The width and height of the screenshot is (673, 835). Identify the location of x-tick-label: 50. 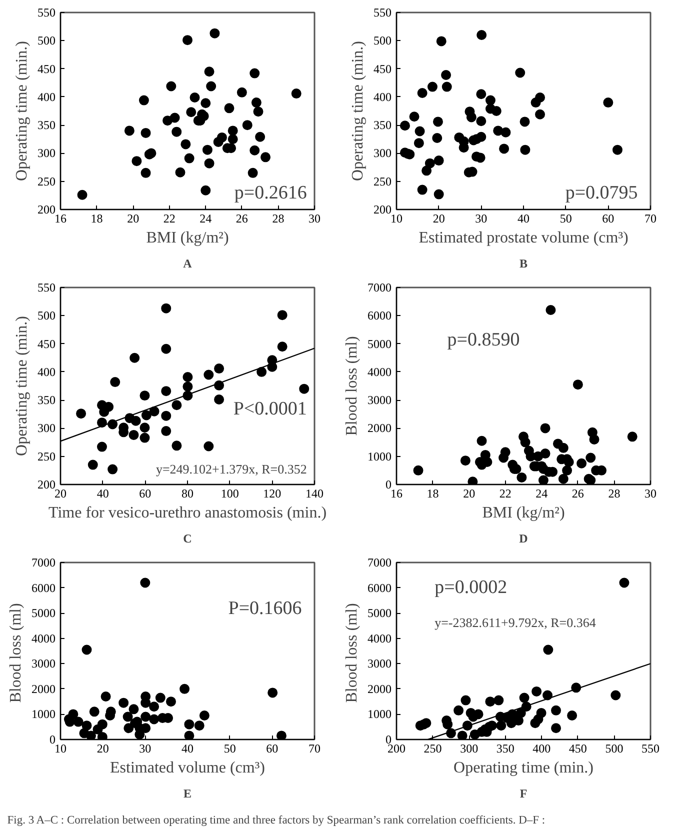
(230, 749).